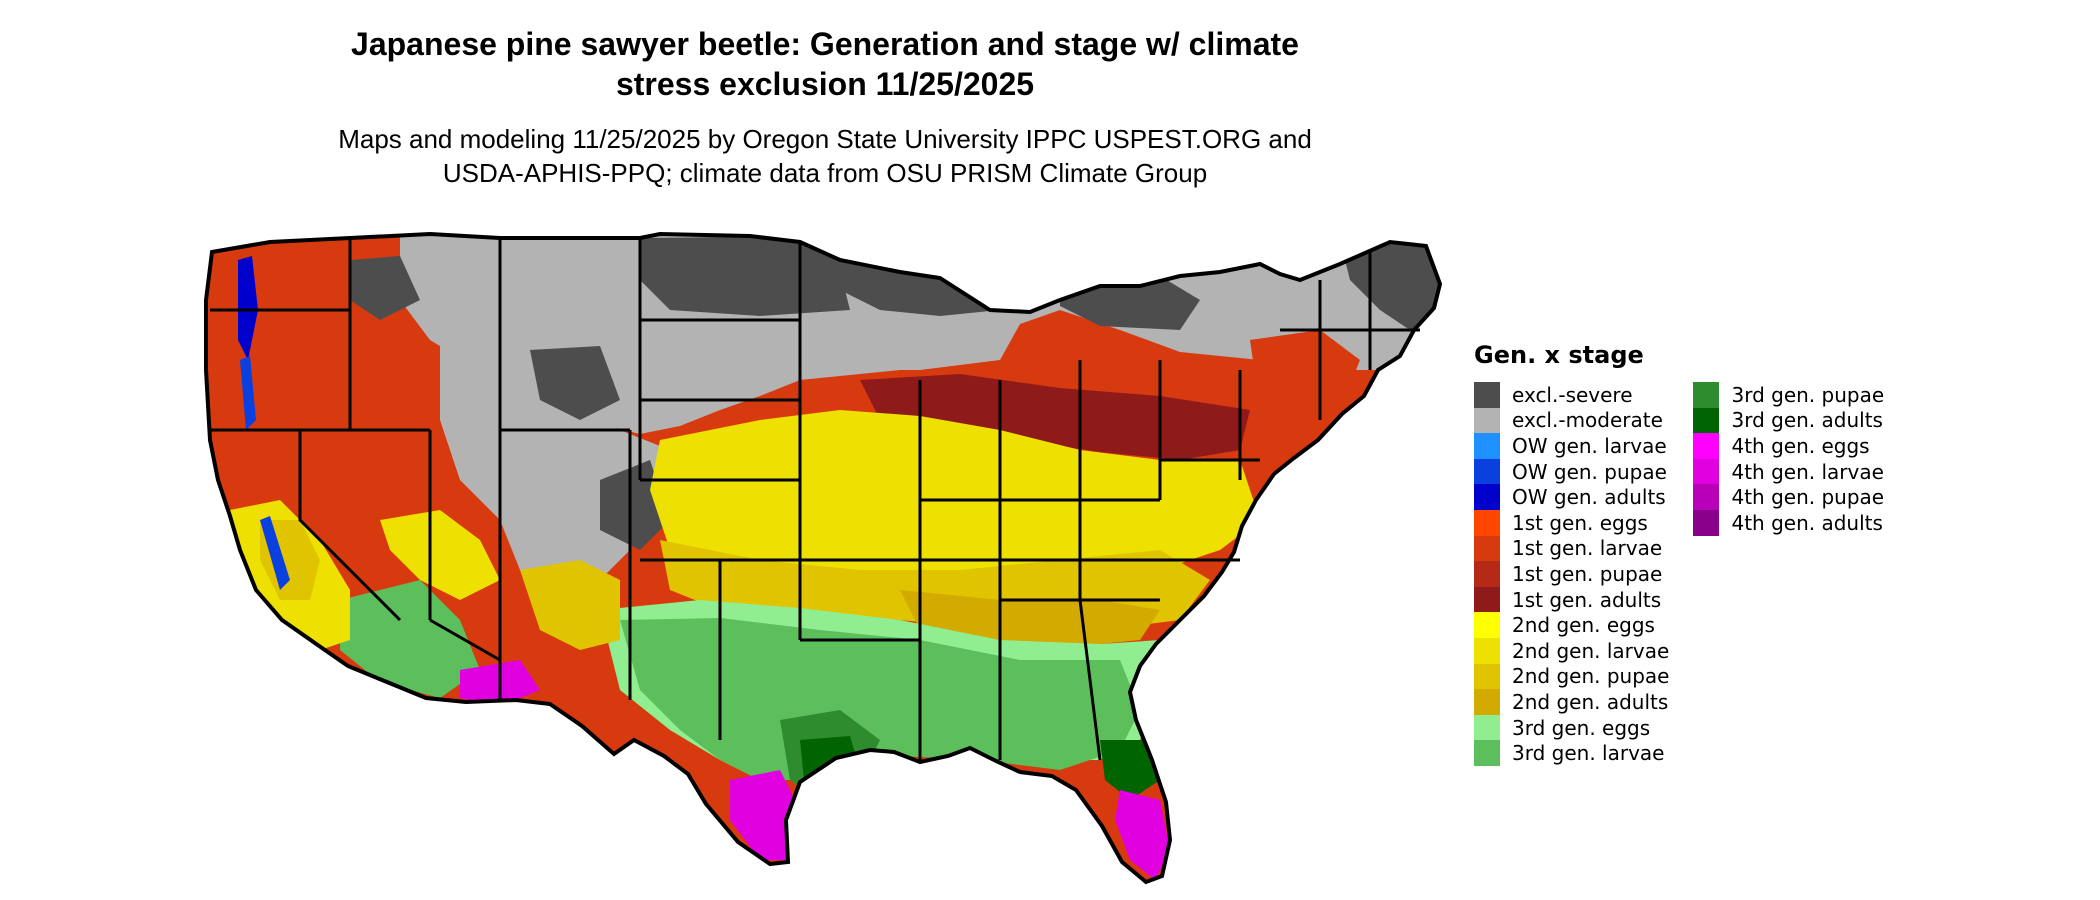 This screenshot has height=900, width=2100. What do you see at coordinates (1580, 522) in the screenshot?
I see `legend-label: 1st gen. eggs` at bounding box center [1580, 522].